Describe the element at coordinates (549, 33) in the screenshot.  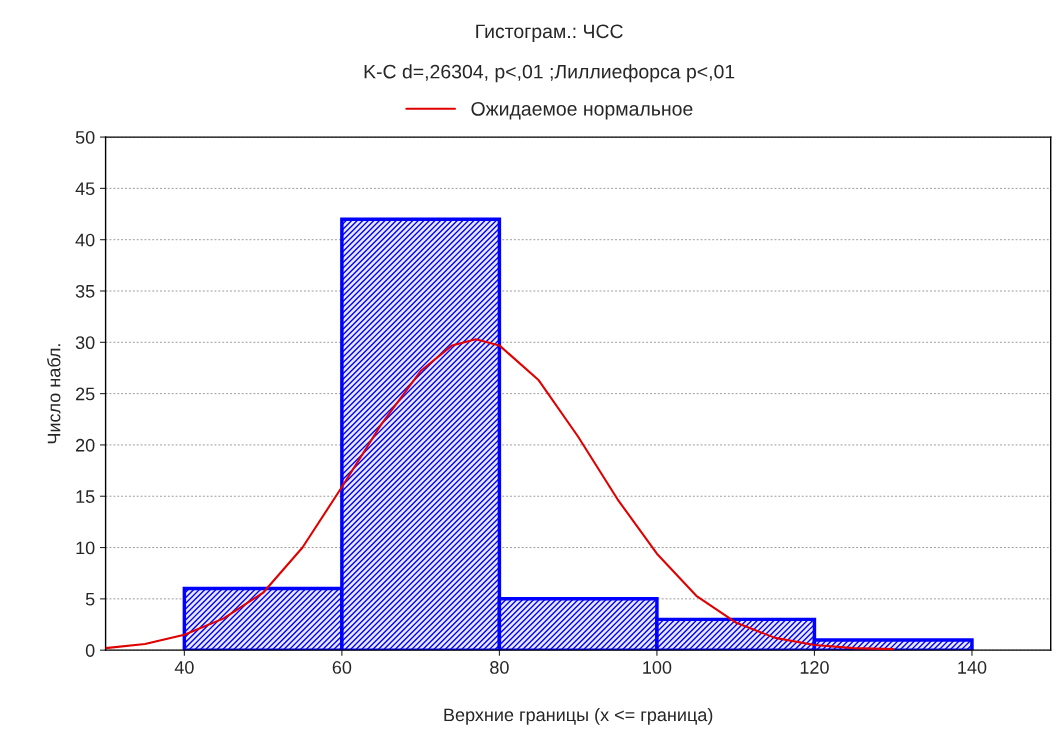
I see `chart-title: Гистограм.: ЧСС` at that location.